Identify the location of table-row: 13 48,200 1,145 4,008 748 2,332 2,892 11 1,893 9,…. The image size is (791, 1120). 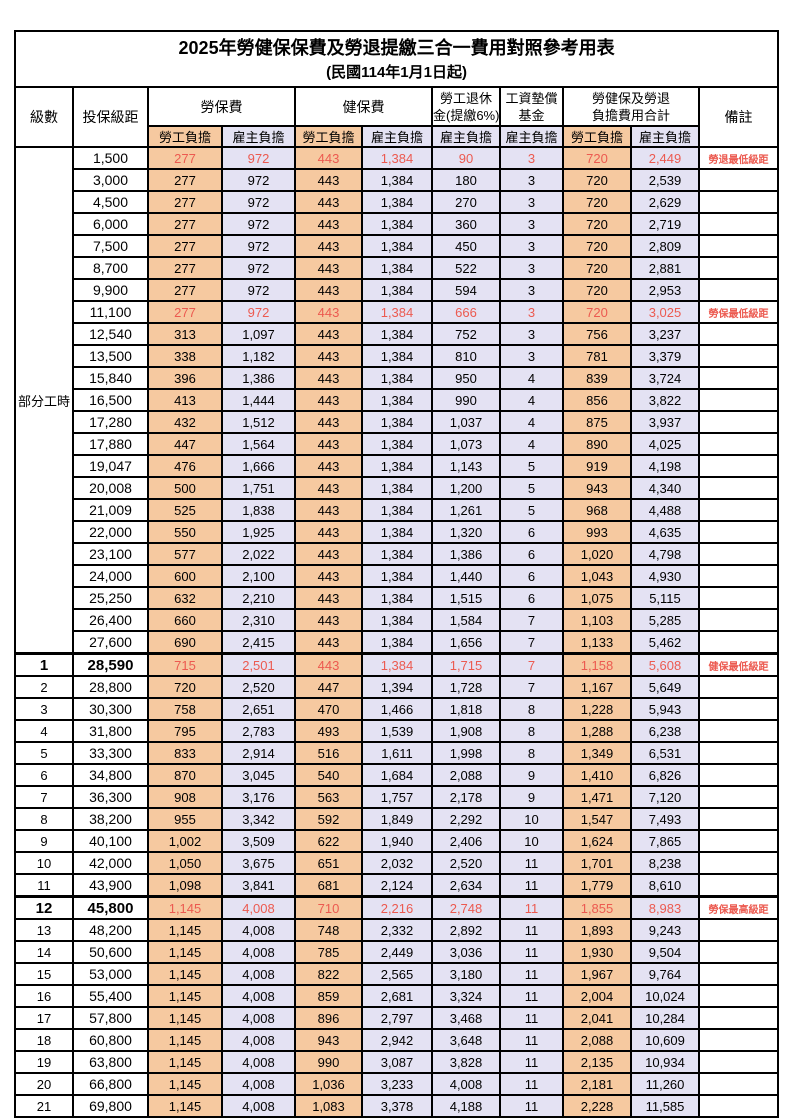
(397, 930).